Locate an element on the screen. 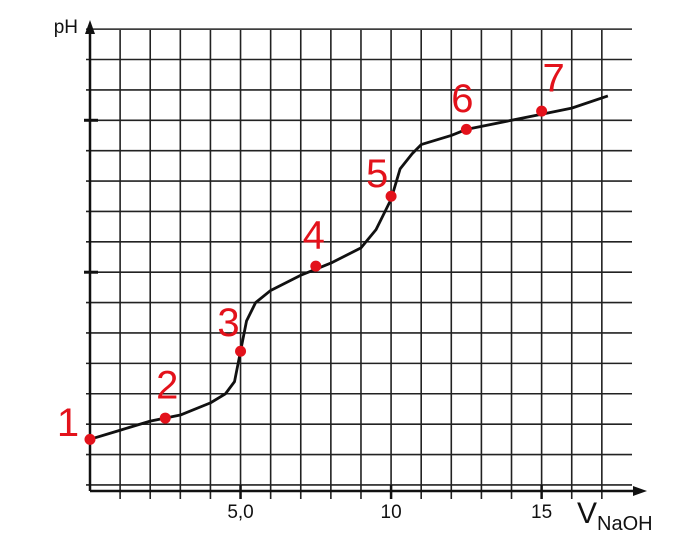 The height and width of the screenshot is (539, 682). x-axis-label: VNaOH is located at coordinates (615, 516).